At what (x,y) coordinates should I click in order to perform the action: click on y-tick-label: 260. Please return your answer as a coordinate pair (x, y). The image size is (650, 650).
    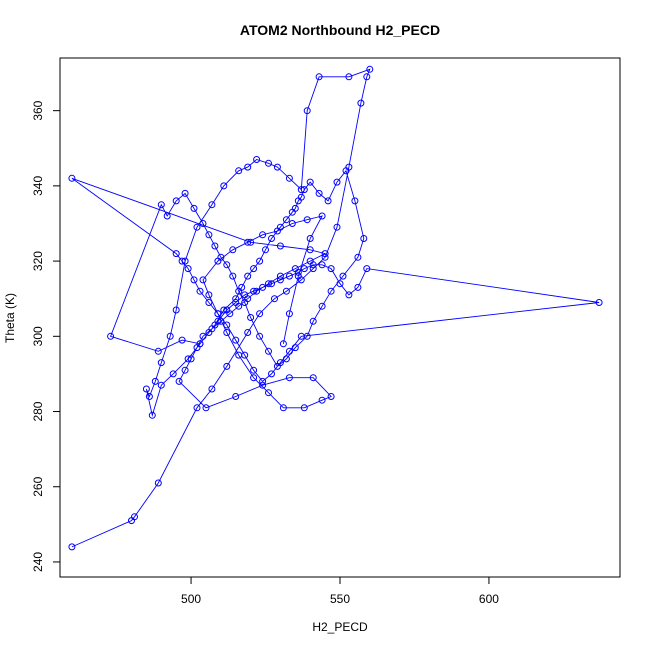
    Looking at the image, I should click on (38, 486).